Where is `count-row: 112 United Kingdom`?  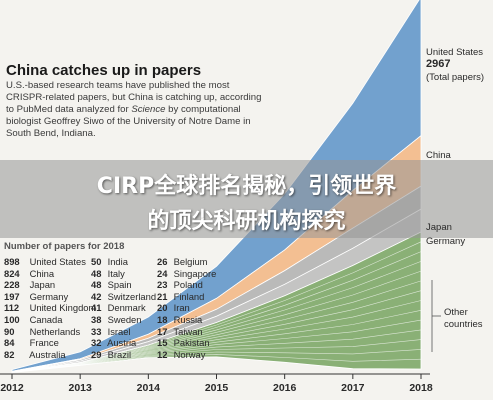 count-row: 112 United Kingdom is located at coordinates (50, 308).